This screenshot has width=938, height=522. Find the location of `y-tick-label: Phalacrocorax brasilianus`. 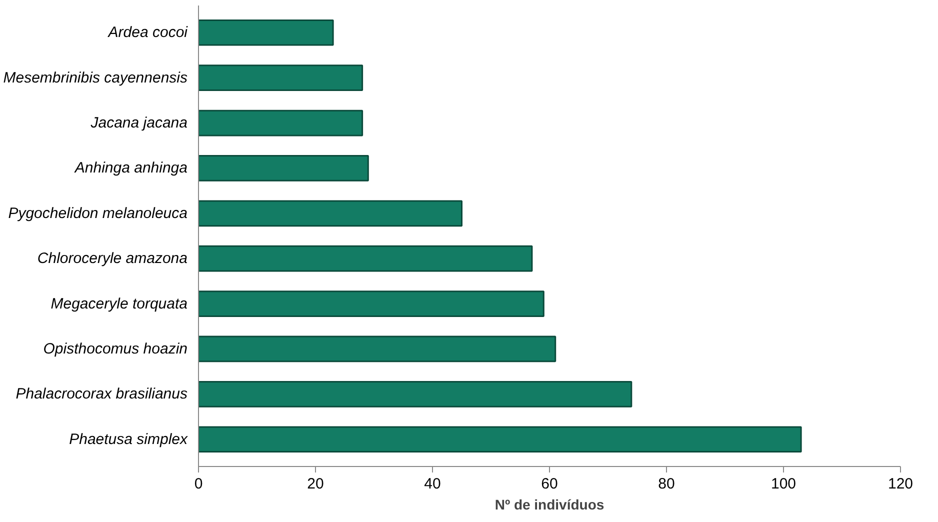

y-tick-label: Phalacrocorax brasilianus is located at coordinates (102, 394).